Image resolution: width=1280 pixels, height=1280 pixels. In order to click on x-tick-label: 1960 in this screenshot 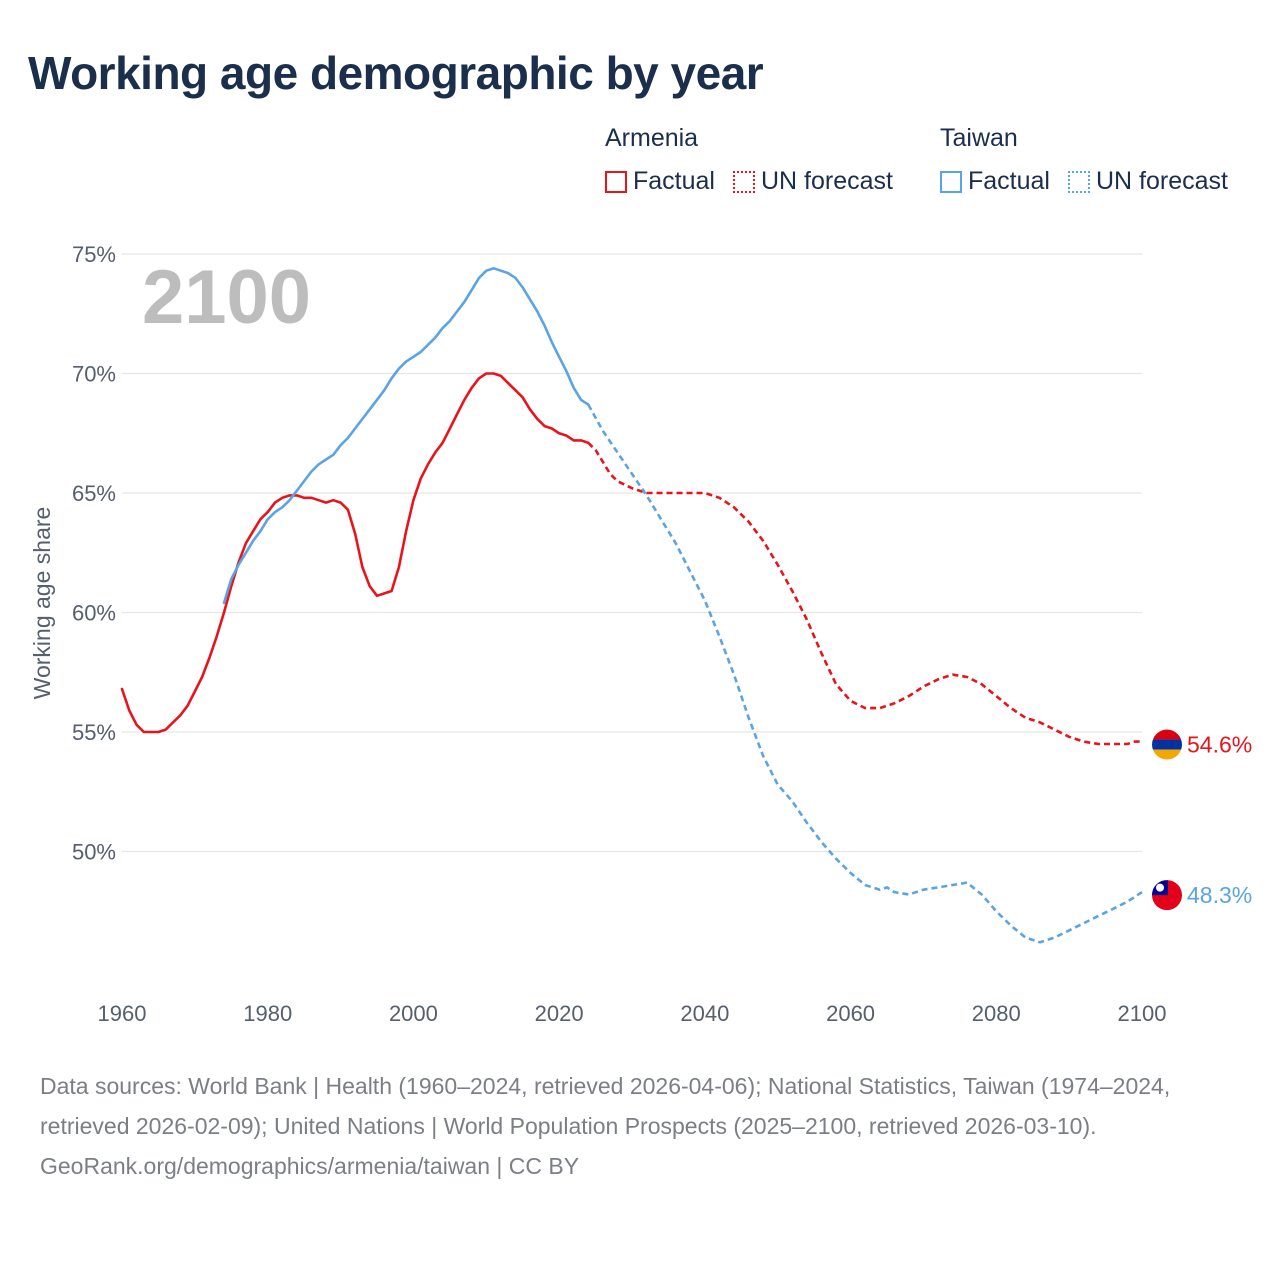, I will do `click(122, 1013)`.